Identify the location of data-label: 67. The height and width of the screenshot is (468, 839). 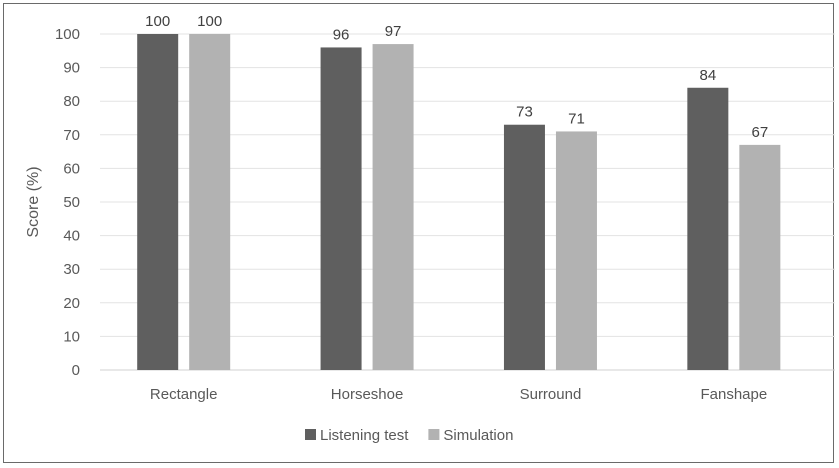
(759, 132).